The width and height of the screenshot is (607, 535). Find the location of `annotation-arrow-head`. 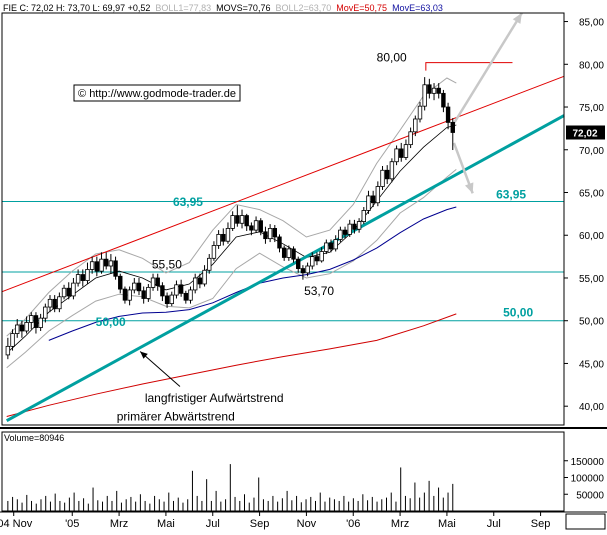

annotation-arrow-head is located at coordinates (144, 355).